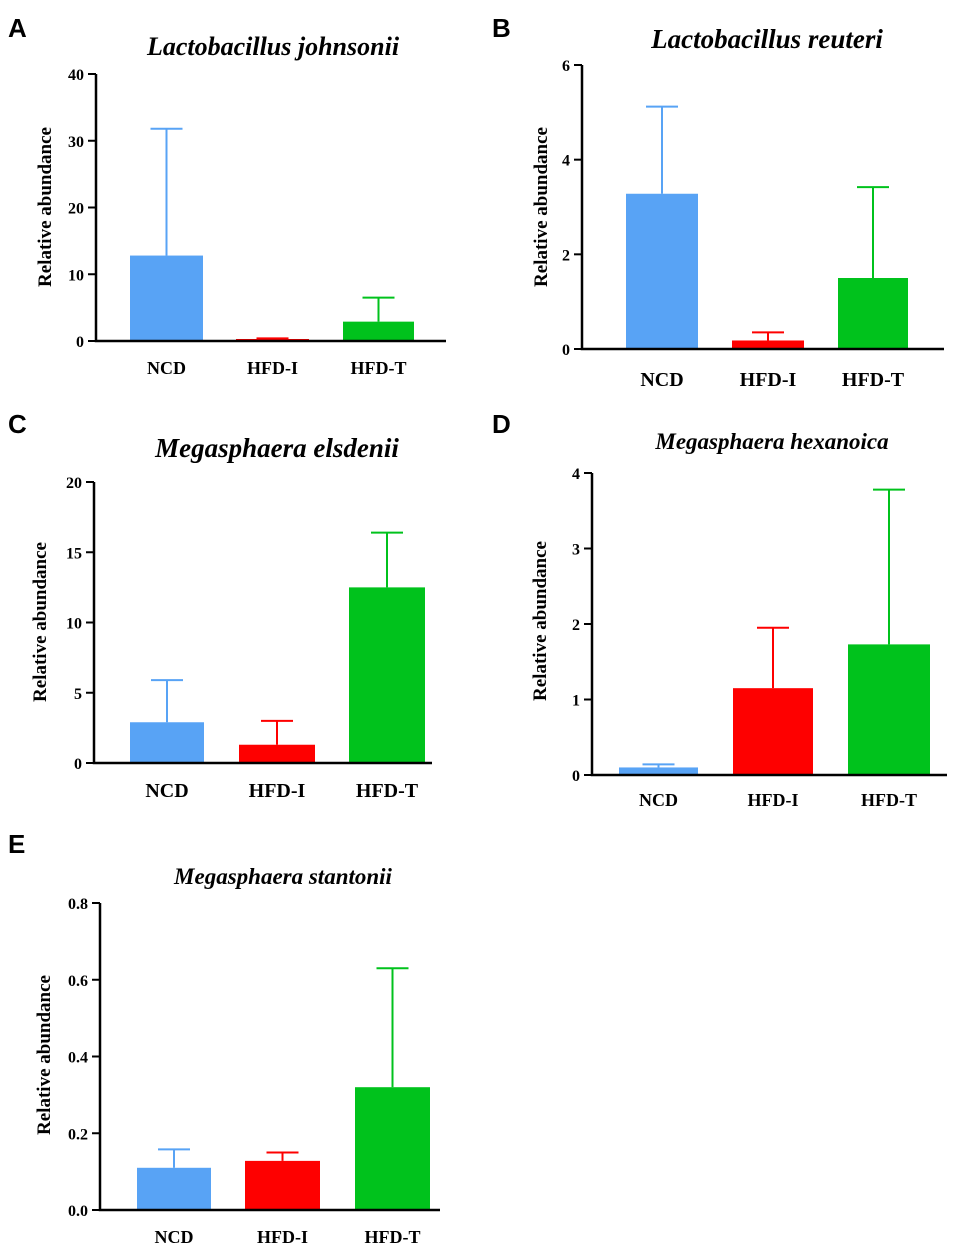 The image size is (975, 1250). Describe the element at coordinates (273, 46) in the screenshot. I see `chart-title: Lactobacillus johnsonii` at that location.